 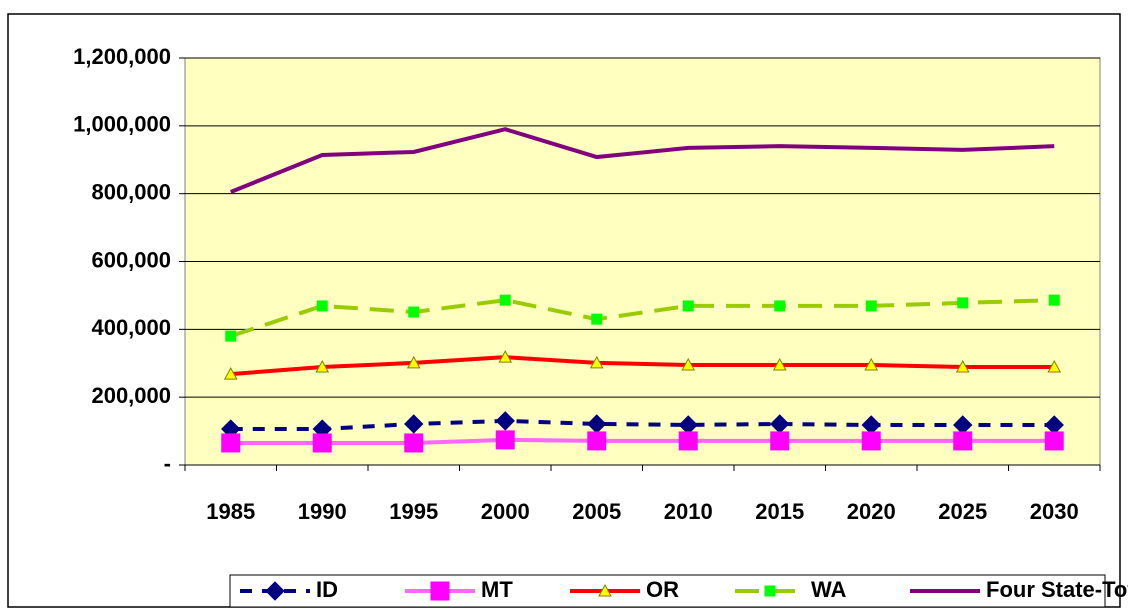 I want to click on y-tick-label: -, so click(x=167, y=463).